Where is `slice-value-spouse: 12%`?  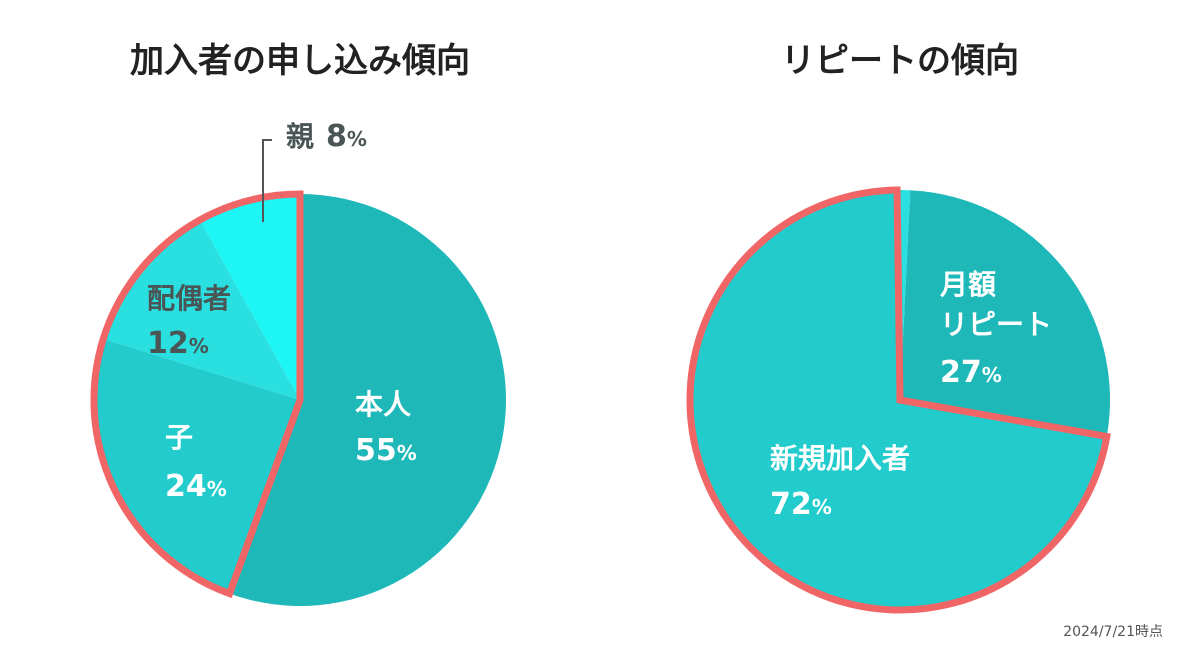 slice-value-spouse: 12% is located at coordinates (178, 343).